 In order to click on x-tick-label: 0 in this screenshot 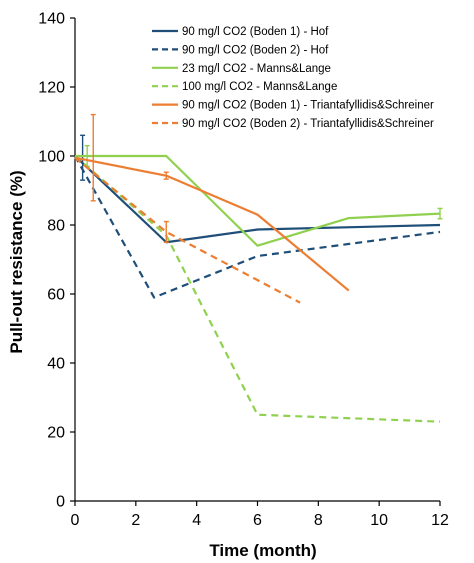, I will do `click(75, 520)`.